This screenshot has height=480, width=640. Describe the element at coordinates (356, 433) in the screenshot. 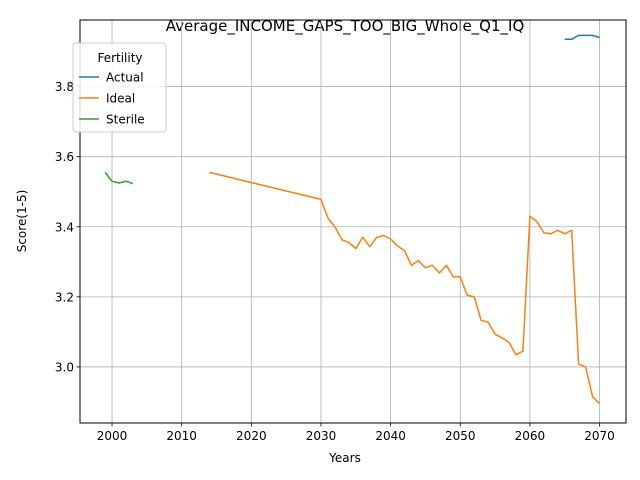

I see `x-axis: 2000 2010 2020 2030 2040 2050 2060 2070` at that location.